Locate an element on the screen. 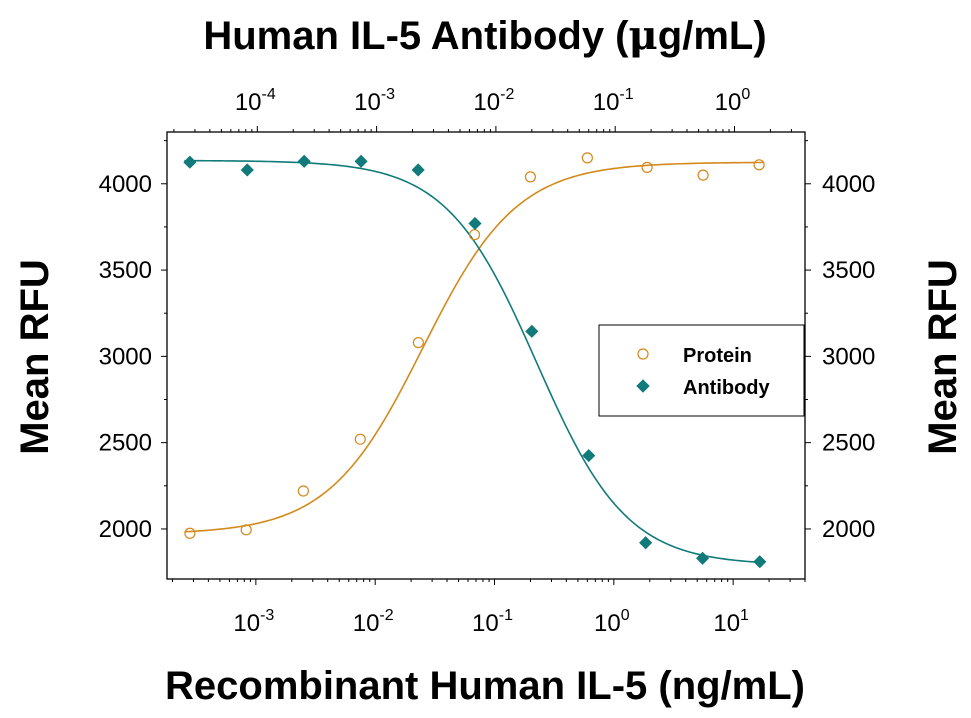  left-y-tick-label: 3500 is located at coordinates (125, 270).